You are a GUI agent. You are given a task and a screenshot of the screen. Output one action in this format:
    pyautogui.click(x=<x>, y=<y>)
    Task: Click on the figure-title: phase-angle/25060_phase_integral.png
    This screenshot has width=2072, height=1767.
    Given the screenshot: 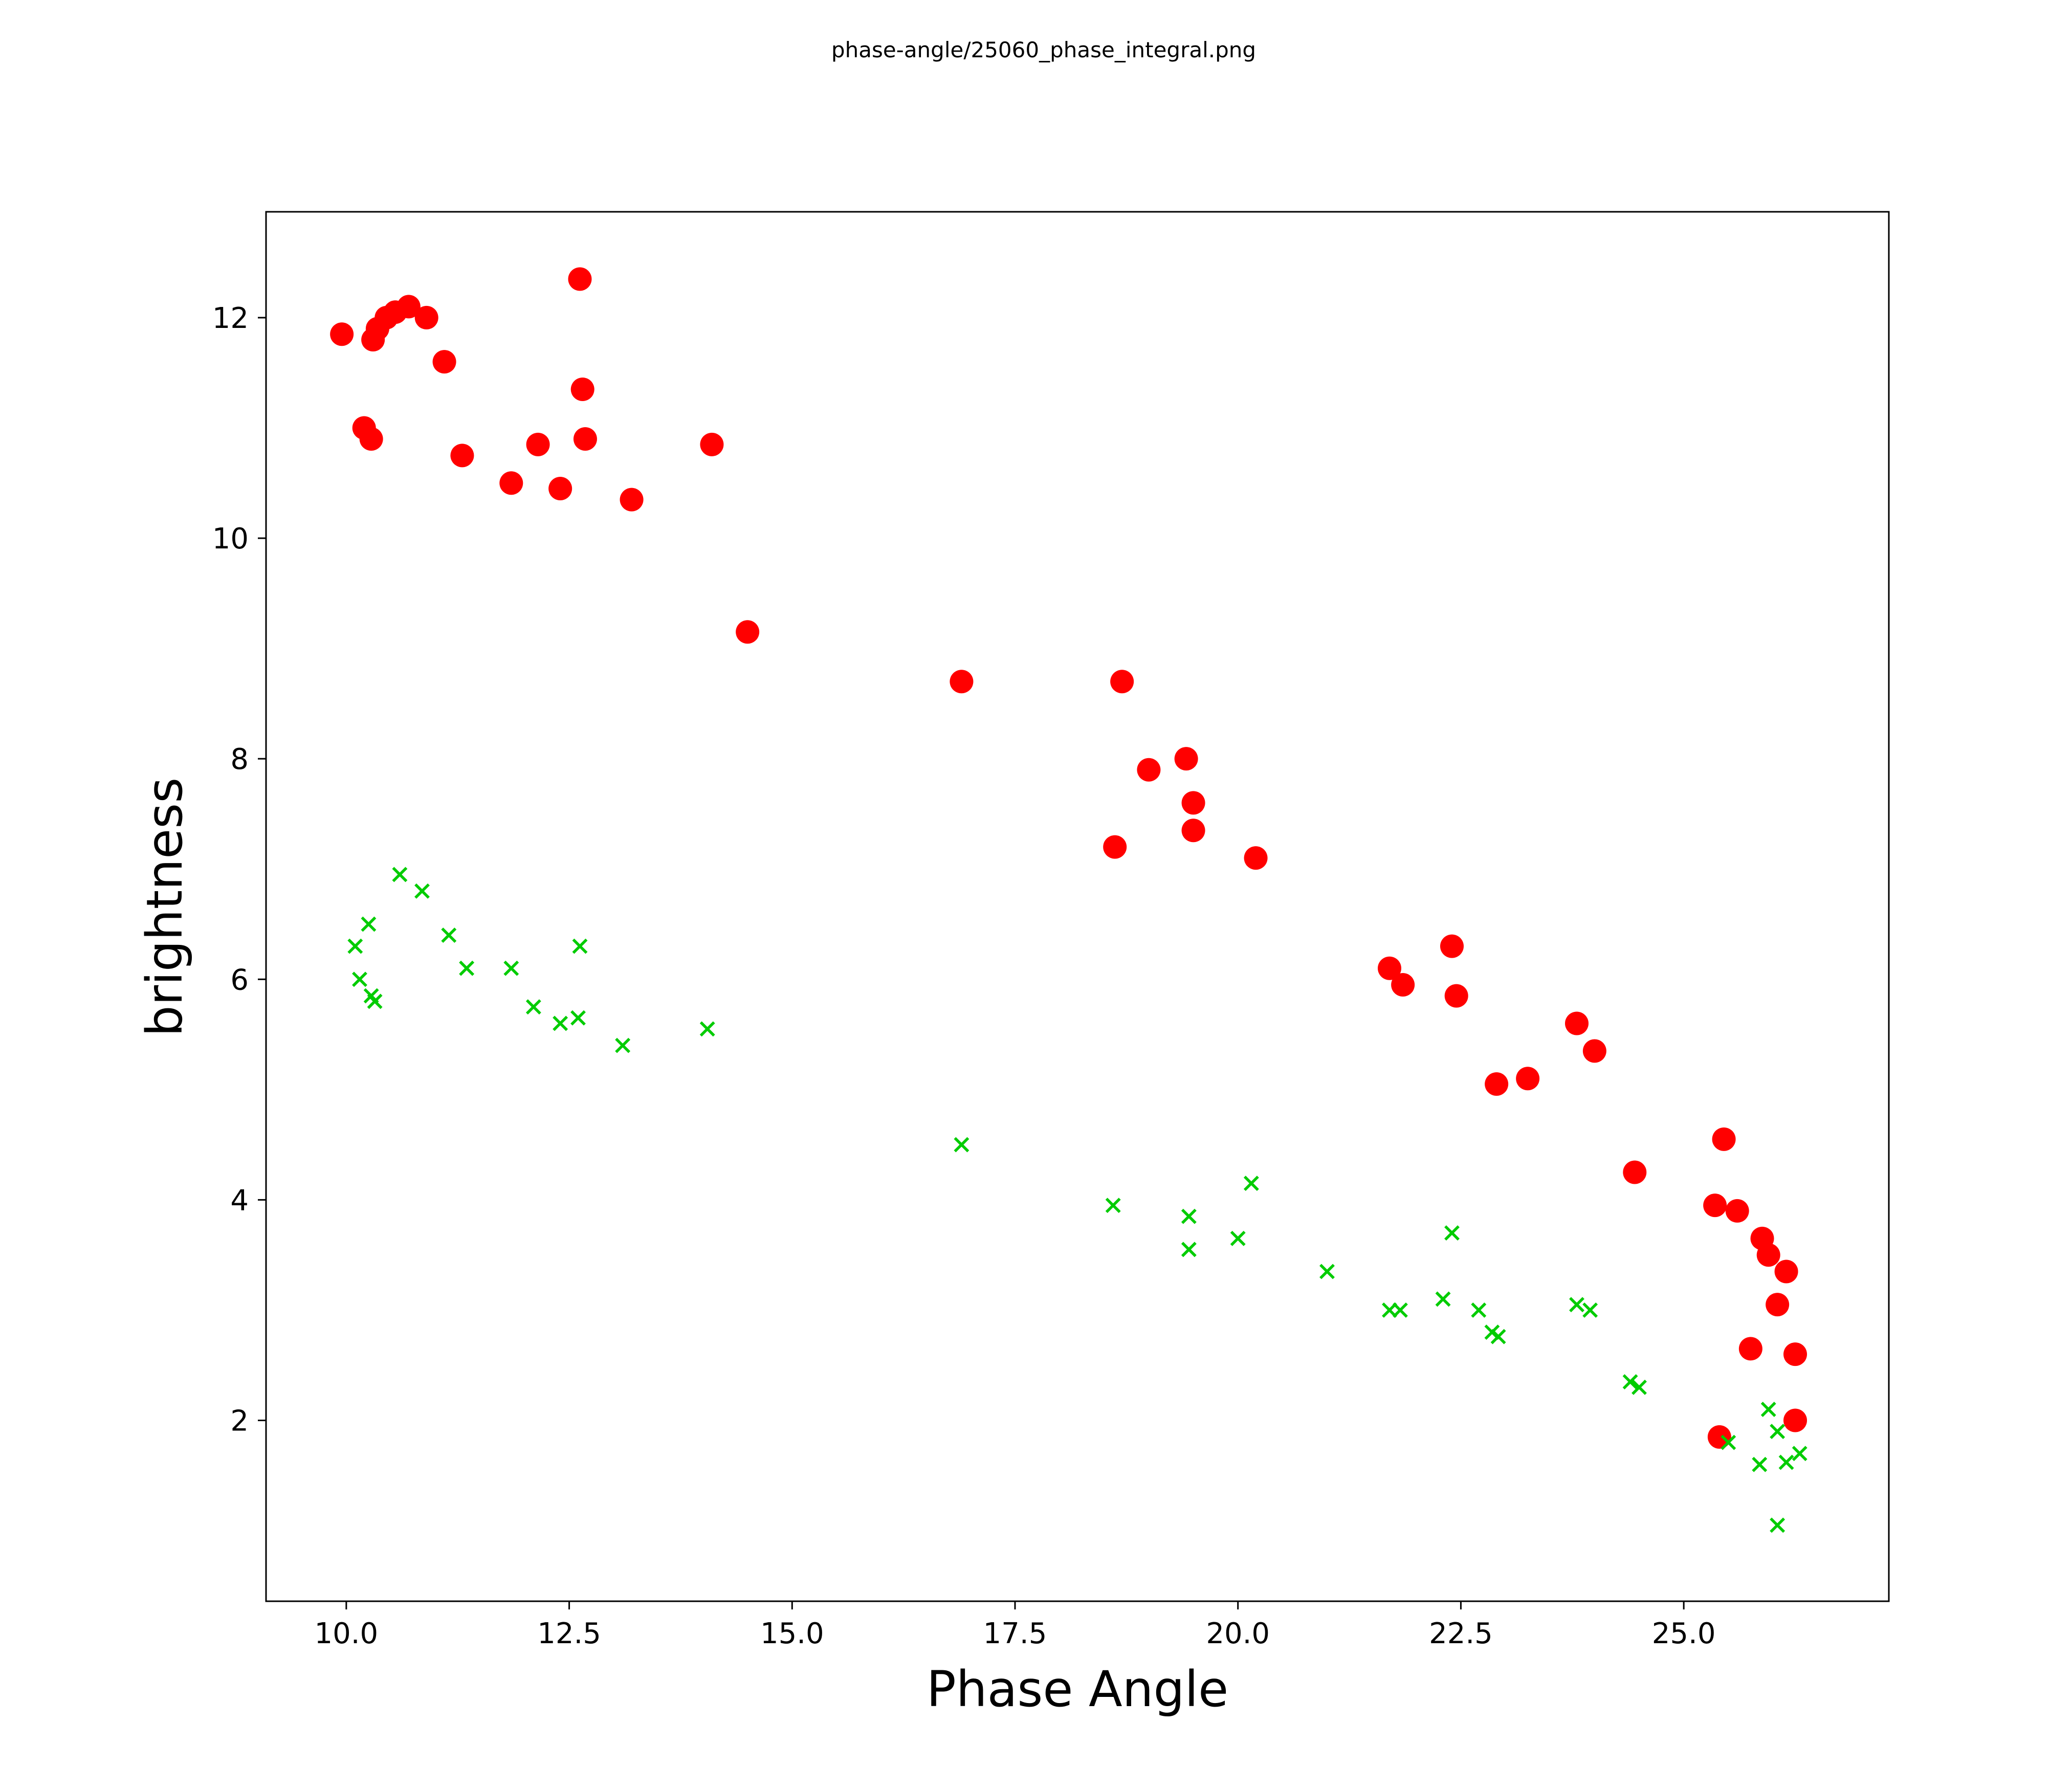 What is the action you would take?
    pyautogui.click(x=1043, y=50)
    